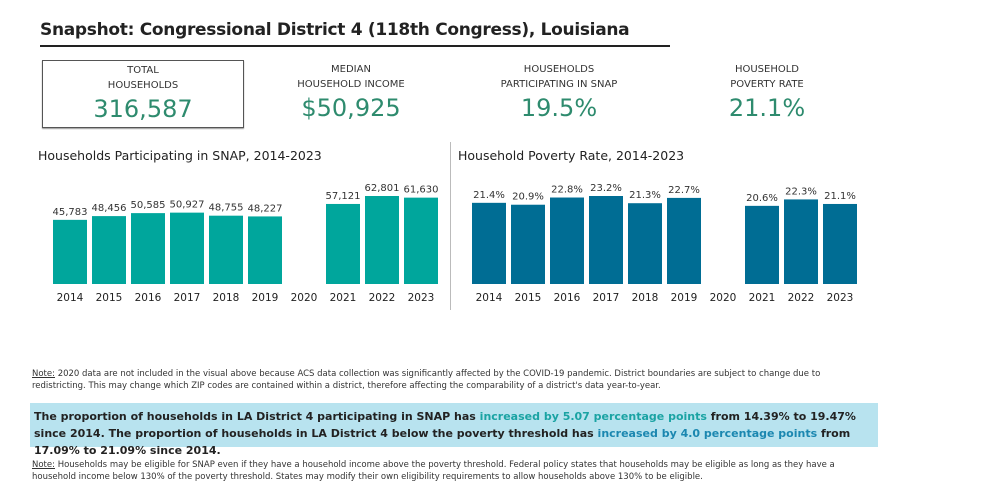 The height and width of the screenshot is (502, 1002). What do you see at coordinates (70, 212) in the screenshot?
I see `data-label: 45,783` at bounding box center [70, 212].